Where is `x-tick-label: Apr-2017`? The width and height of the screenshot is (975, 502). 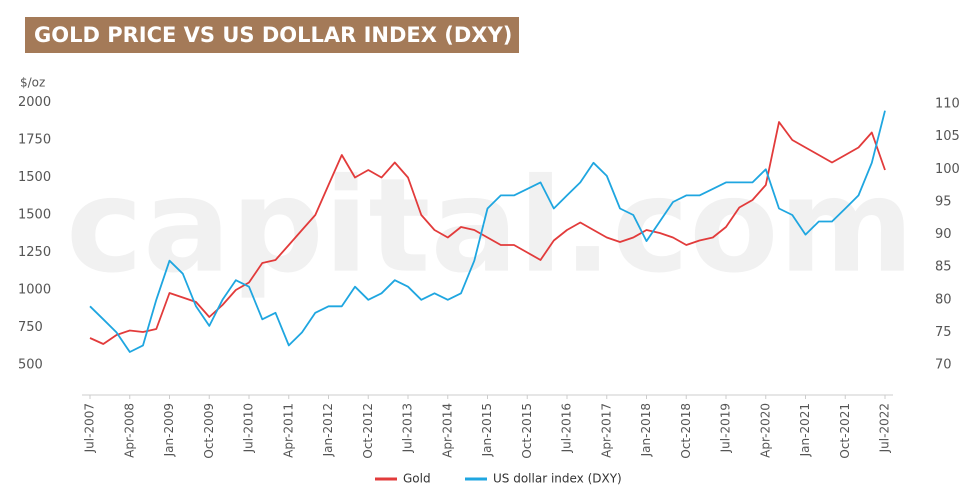
x-tick-label: Apr-2017 is located at coordinates (606, 430).